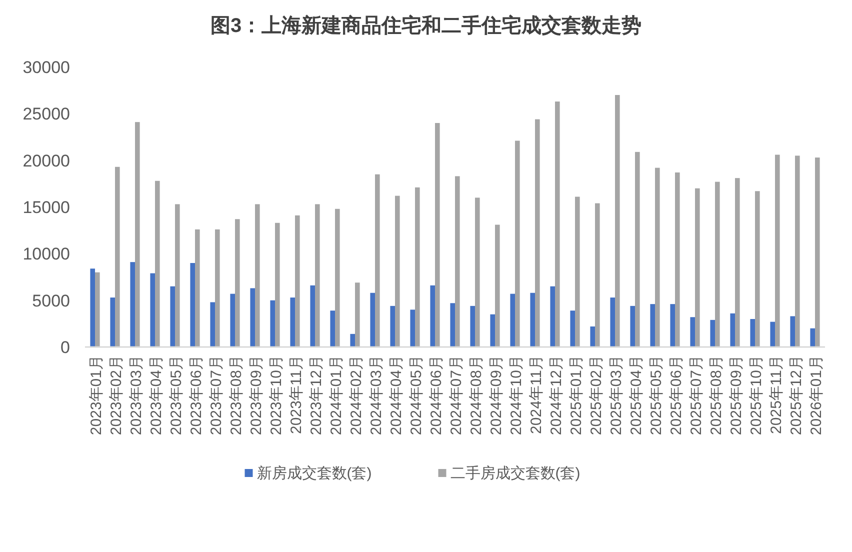  Describe the element at coordinates (616, 395) in the screenshot. I see `x-tick-label: 2025年03月` at that location.